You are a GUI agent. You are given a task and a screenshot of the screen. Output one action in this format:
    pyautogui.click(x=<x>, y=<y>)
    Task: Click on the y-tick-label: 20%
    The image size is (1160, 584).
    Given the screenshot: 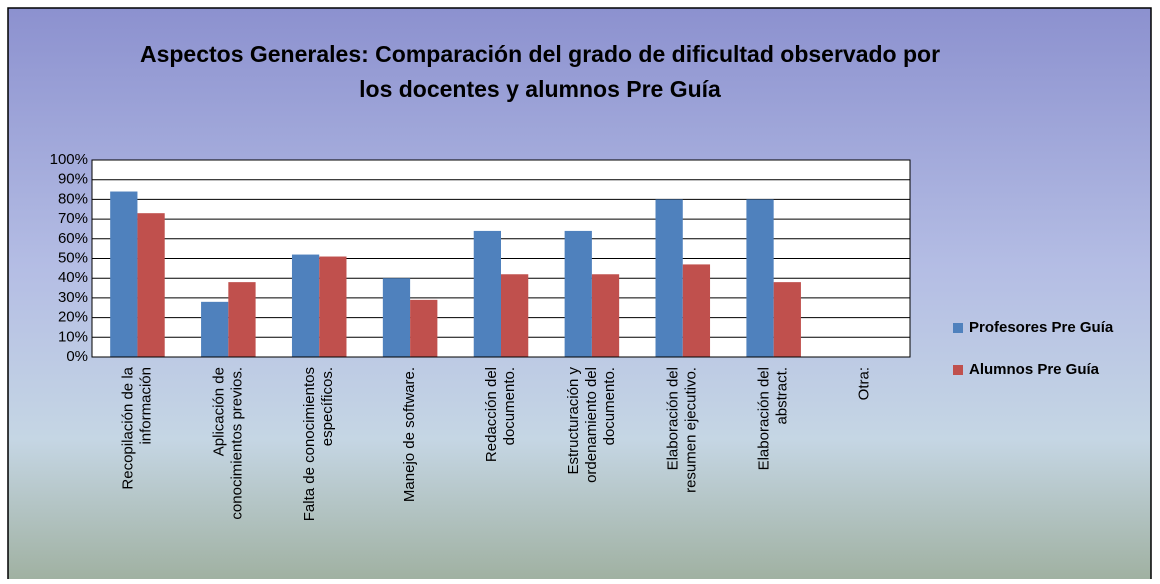 What is the action you would take?
    pyautogui.click(x=73, y=317)
    